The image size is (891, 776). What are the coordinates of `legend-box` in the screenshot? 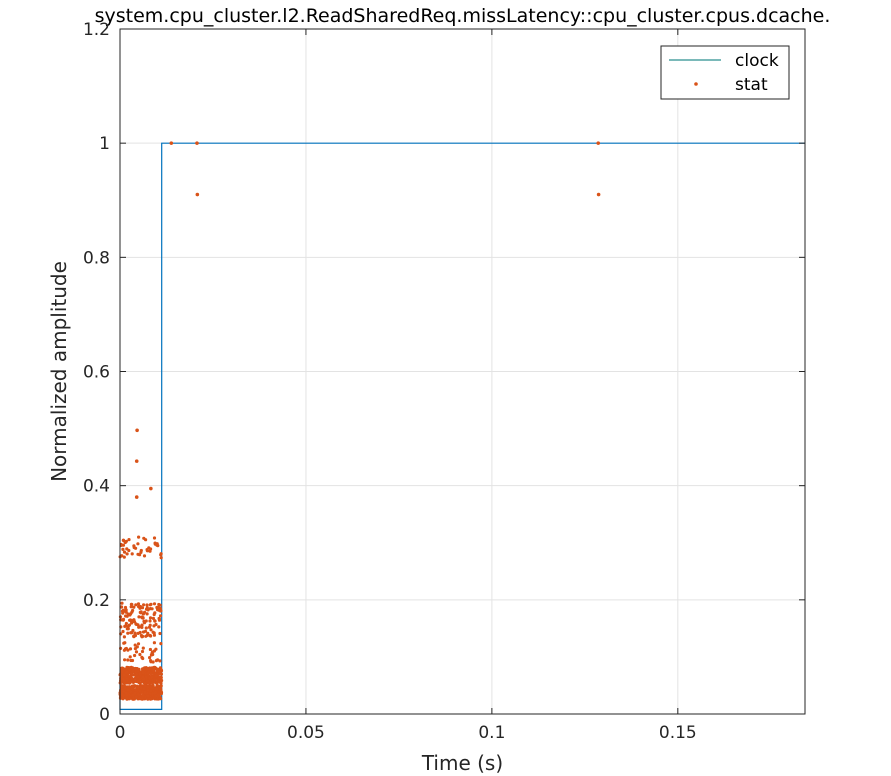 It's located at (725, 72).